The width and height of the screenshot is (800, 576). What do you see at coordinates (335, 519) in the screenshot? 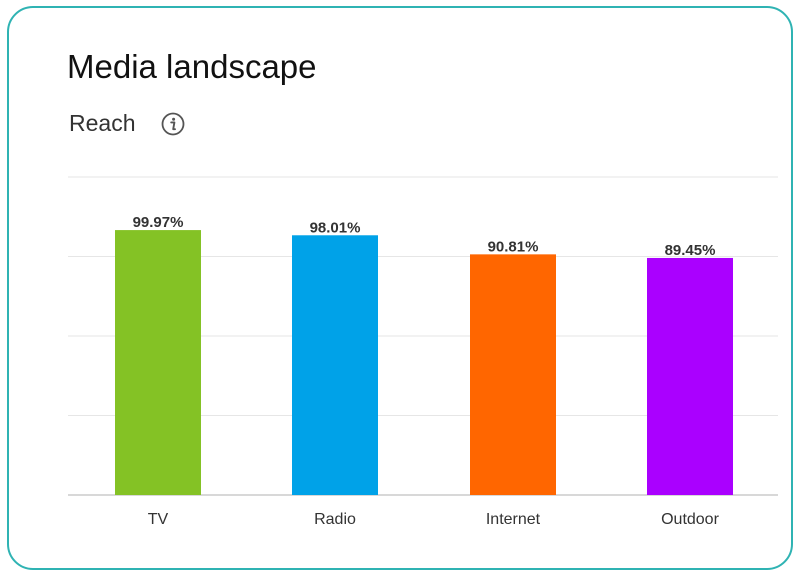
I see `x-tick-label: Radio` at bounding box center [335, 519].